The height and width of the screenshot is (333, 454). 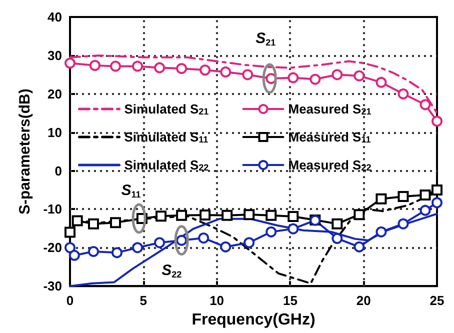 I want to click on y-tick-label: 10, so click(x=55, y=132).